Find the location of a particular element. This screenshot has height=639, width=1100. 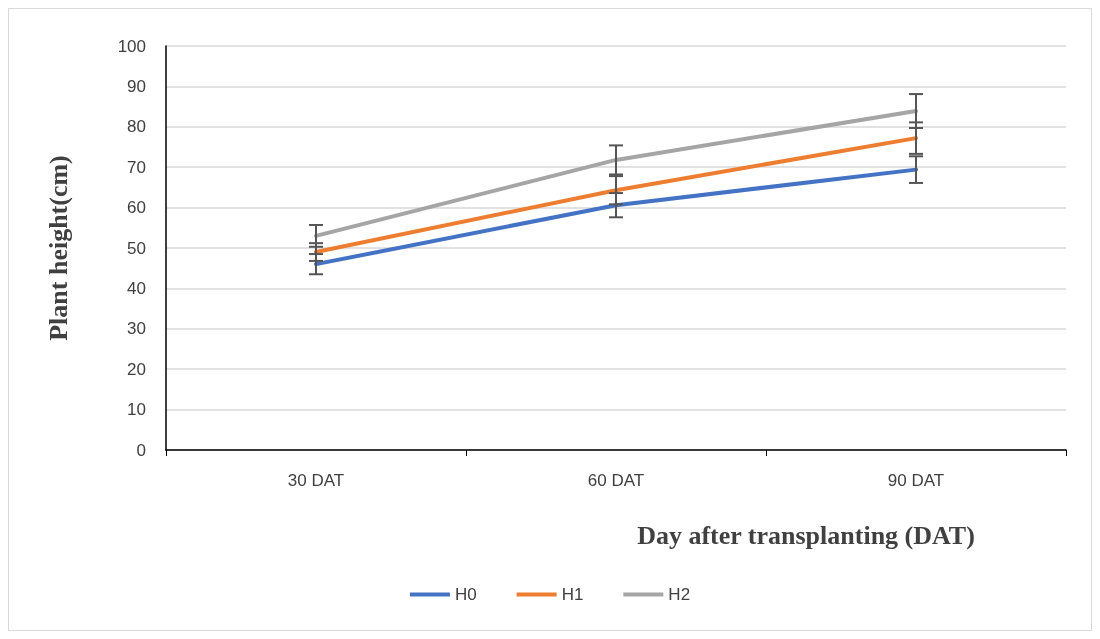

y-tick-label: 60 is located at coordinates (136, 208).